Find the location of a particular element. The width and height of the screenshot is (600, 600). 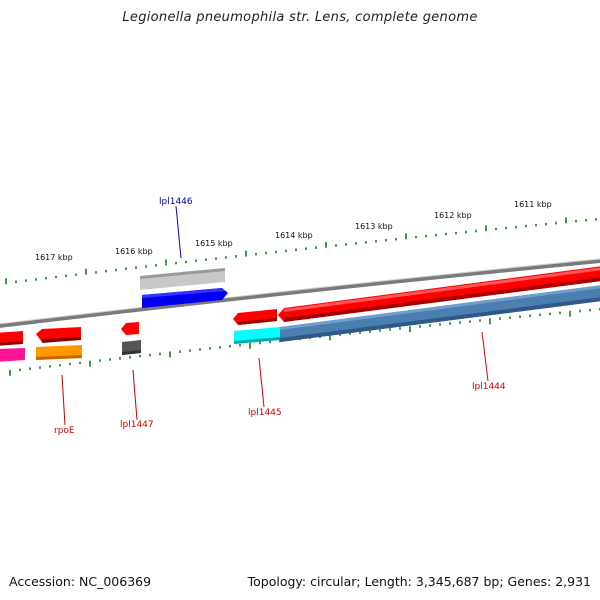

tick-label: 1613 kbp is located at coordinates (374, 226).